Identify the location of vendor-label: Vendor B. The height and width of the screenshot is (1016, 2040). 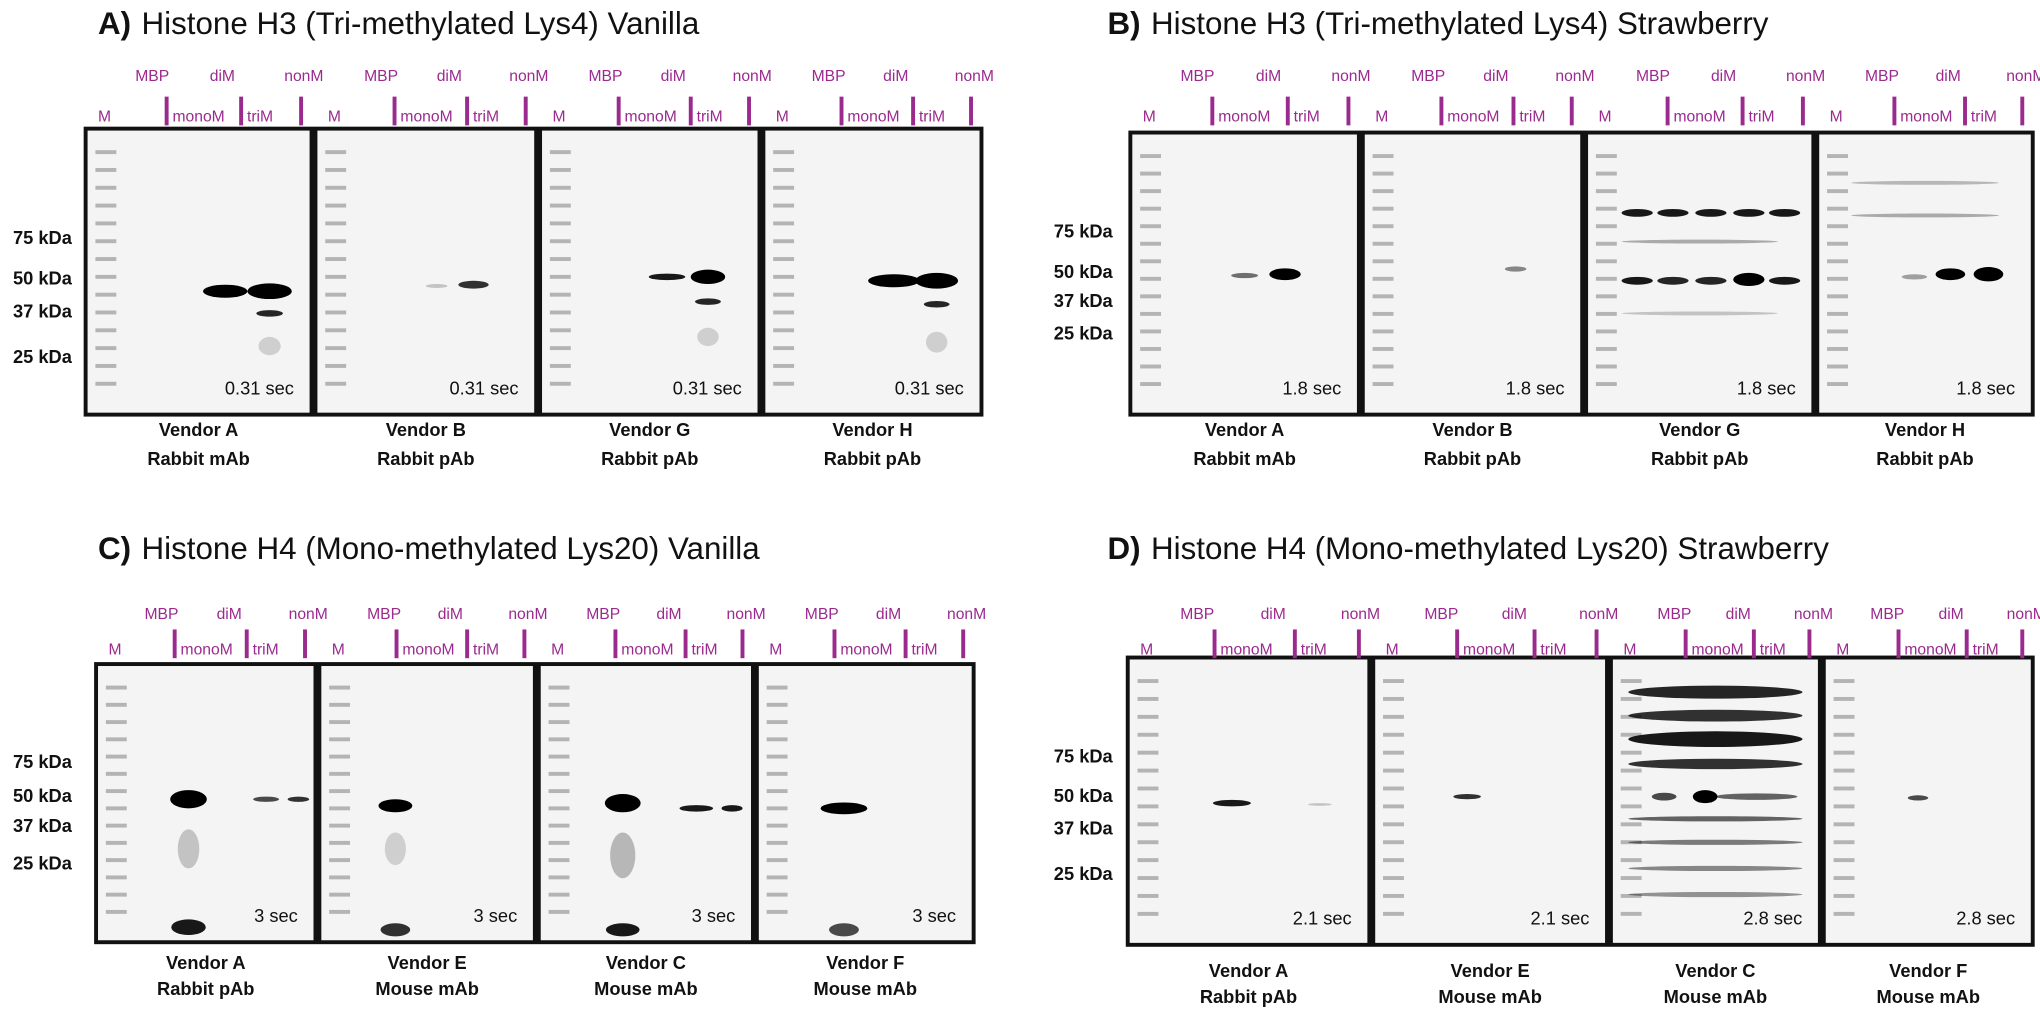
(426, 429).